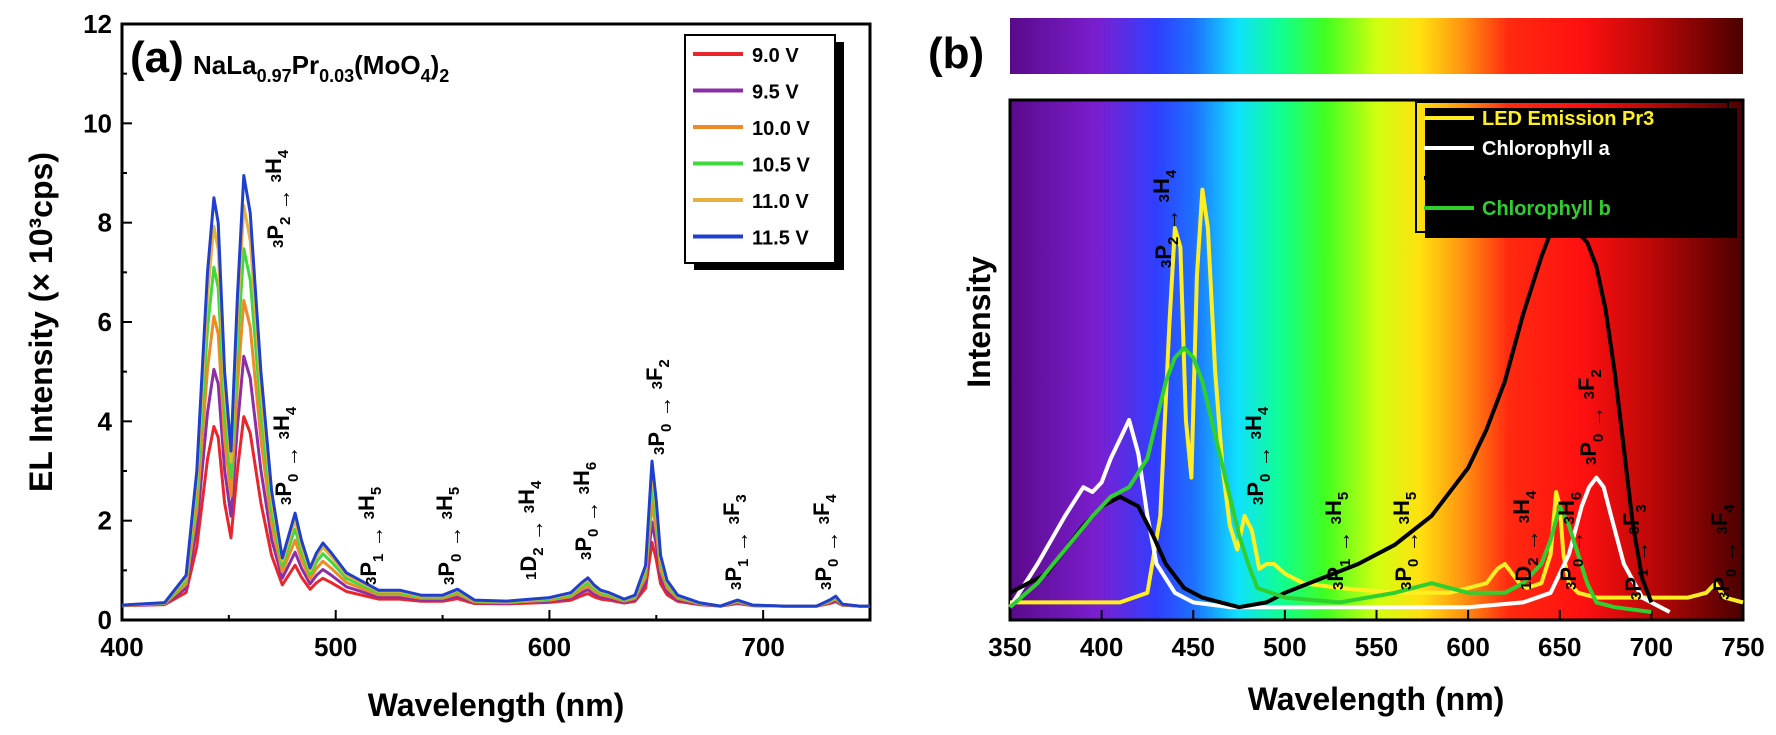 This screenshot has height=735, width=1776. I want to click on transition-label-b: 3P1 → 3H5, so click(1338, 541).